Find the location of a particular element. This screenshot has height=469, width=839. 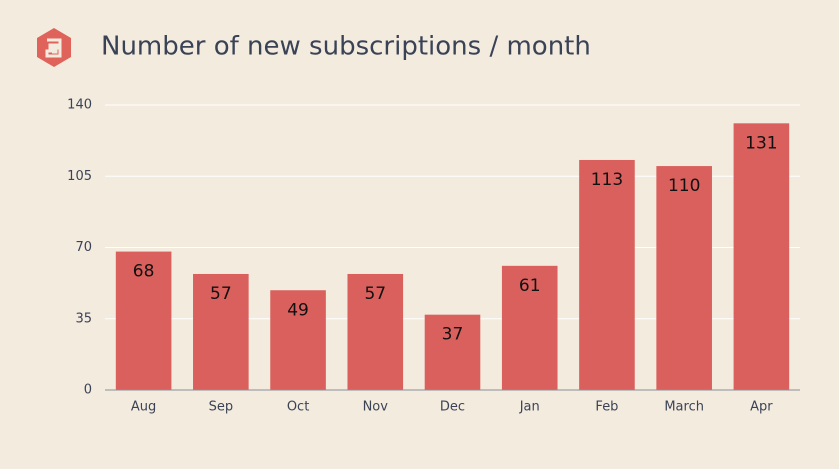

logo is located at coordinates (54, 47).